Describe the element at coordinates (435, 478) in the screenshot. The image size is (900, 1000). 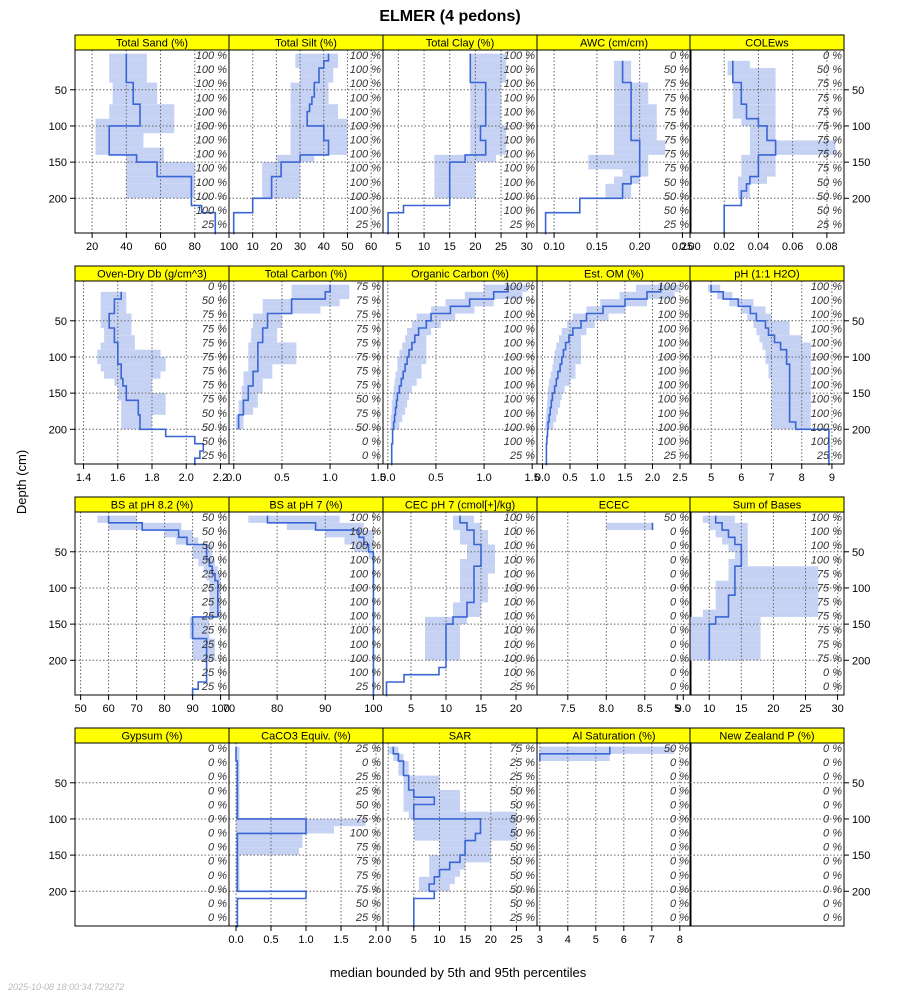
I see `x-tick-label: 0.5` at that location.